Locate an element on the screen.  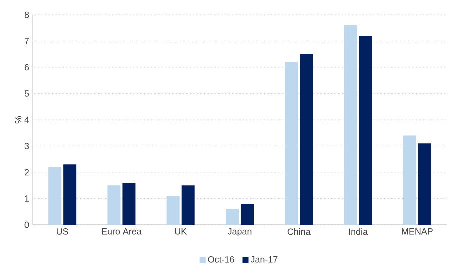
x-tick-label: China is located at coordinates (299, 232).